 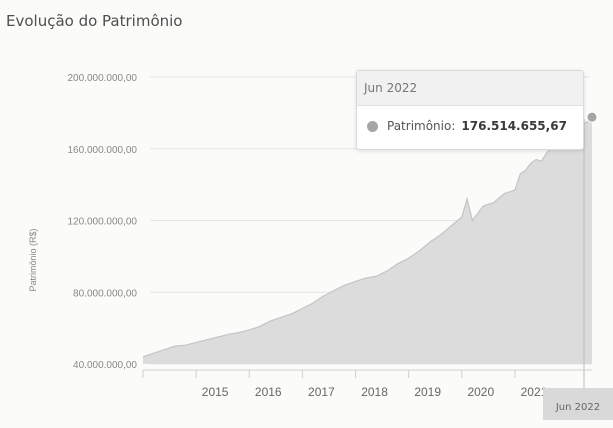 I want to click on tooltip-row: Patrimônio: 176.514.655,67, so click(x=467, y=126).